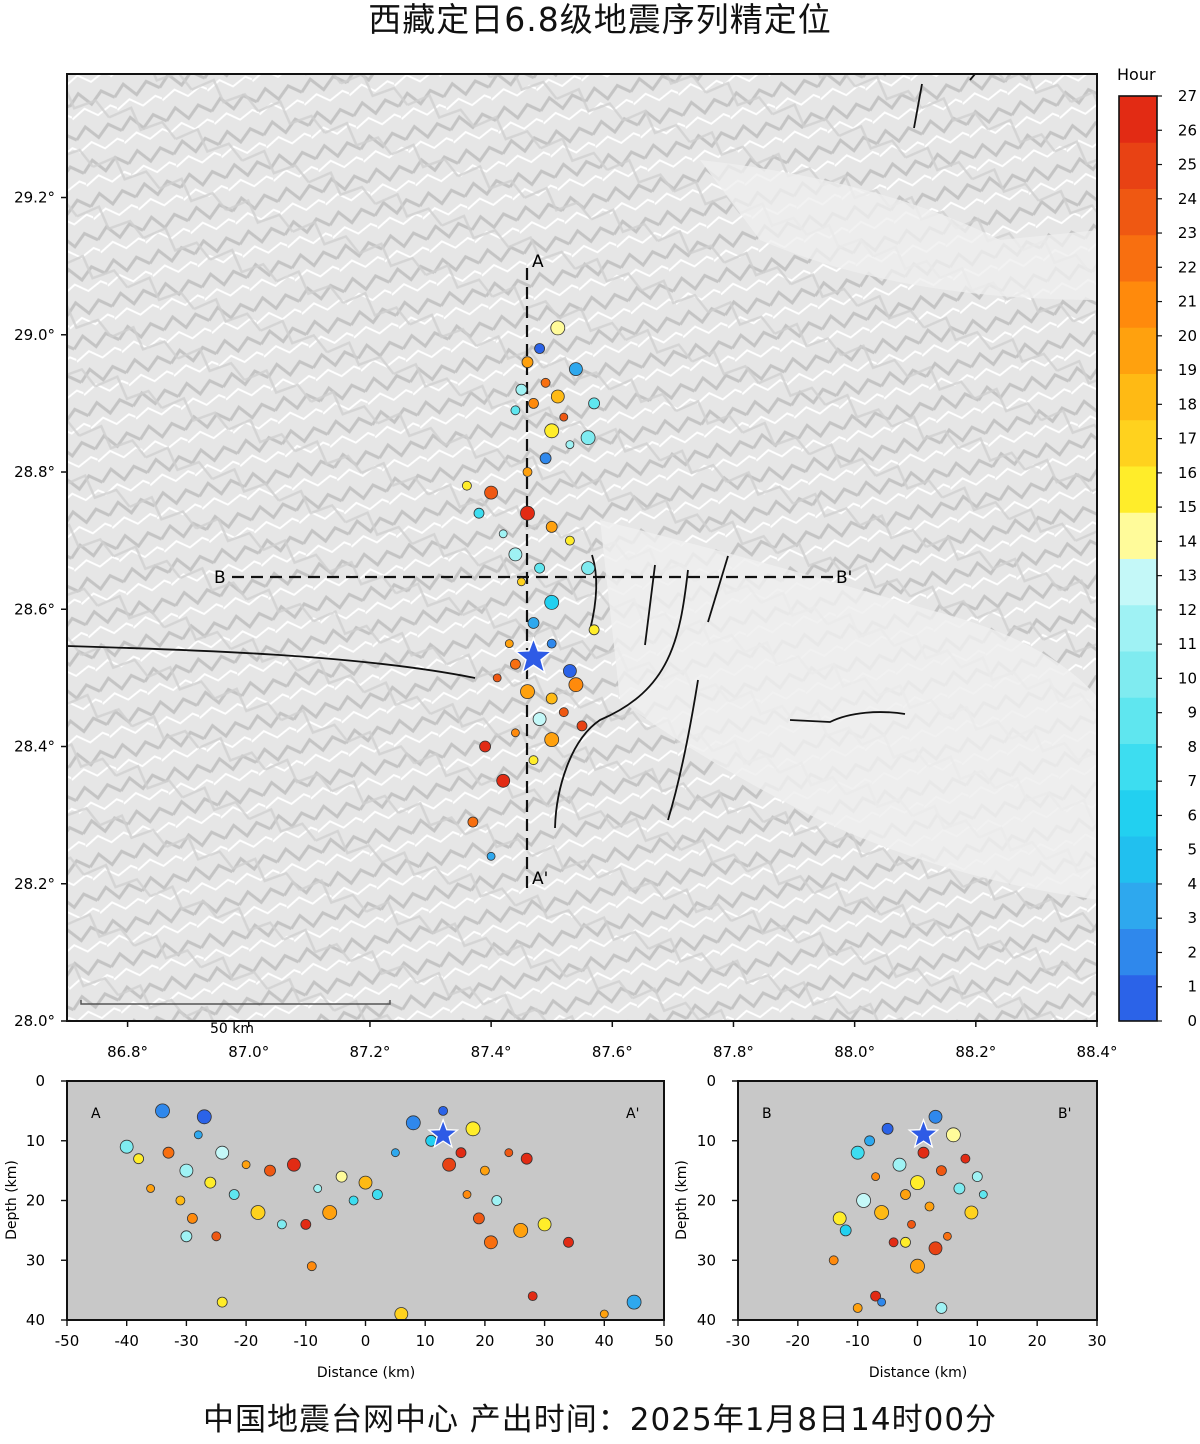  What do you see at coordinates (538, 262) in the screenshot?
I see `profile-label-a: A` at bounding box center [538, 262].